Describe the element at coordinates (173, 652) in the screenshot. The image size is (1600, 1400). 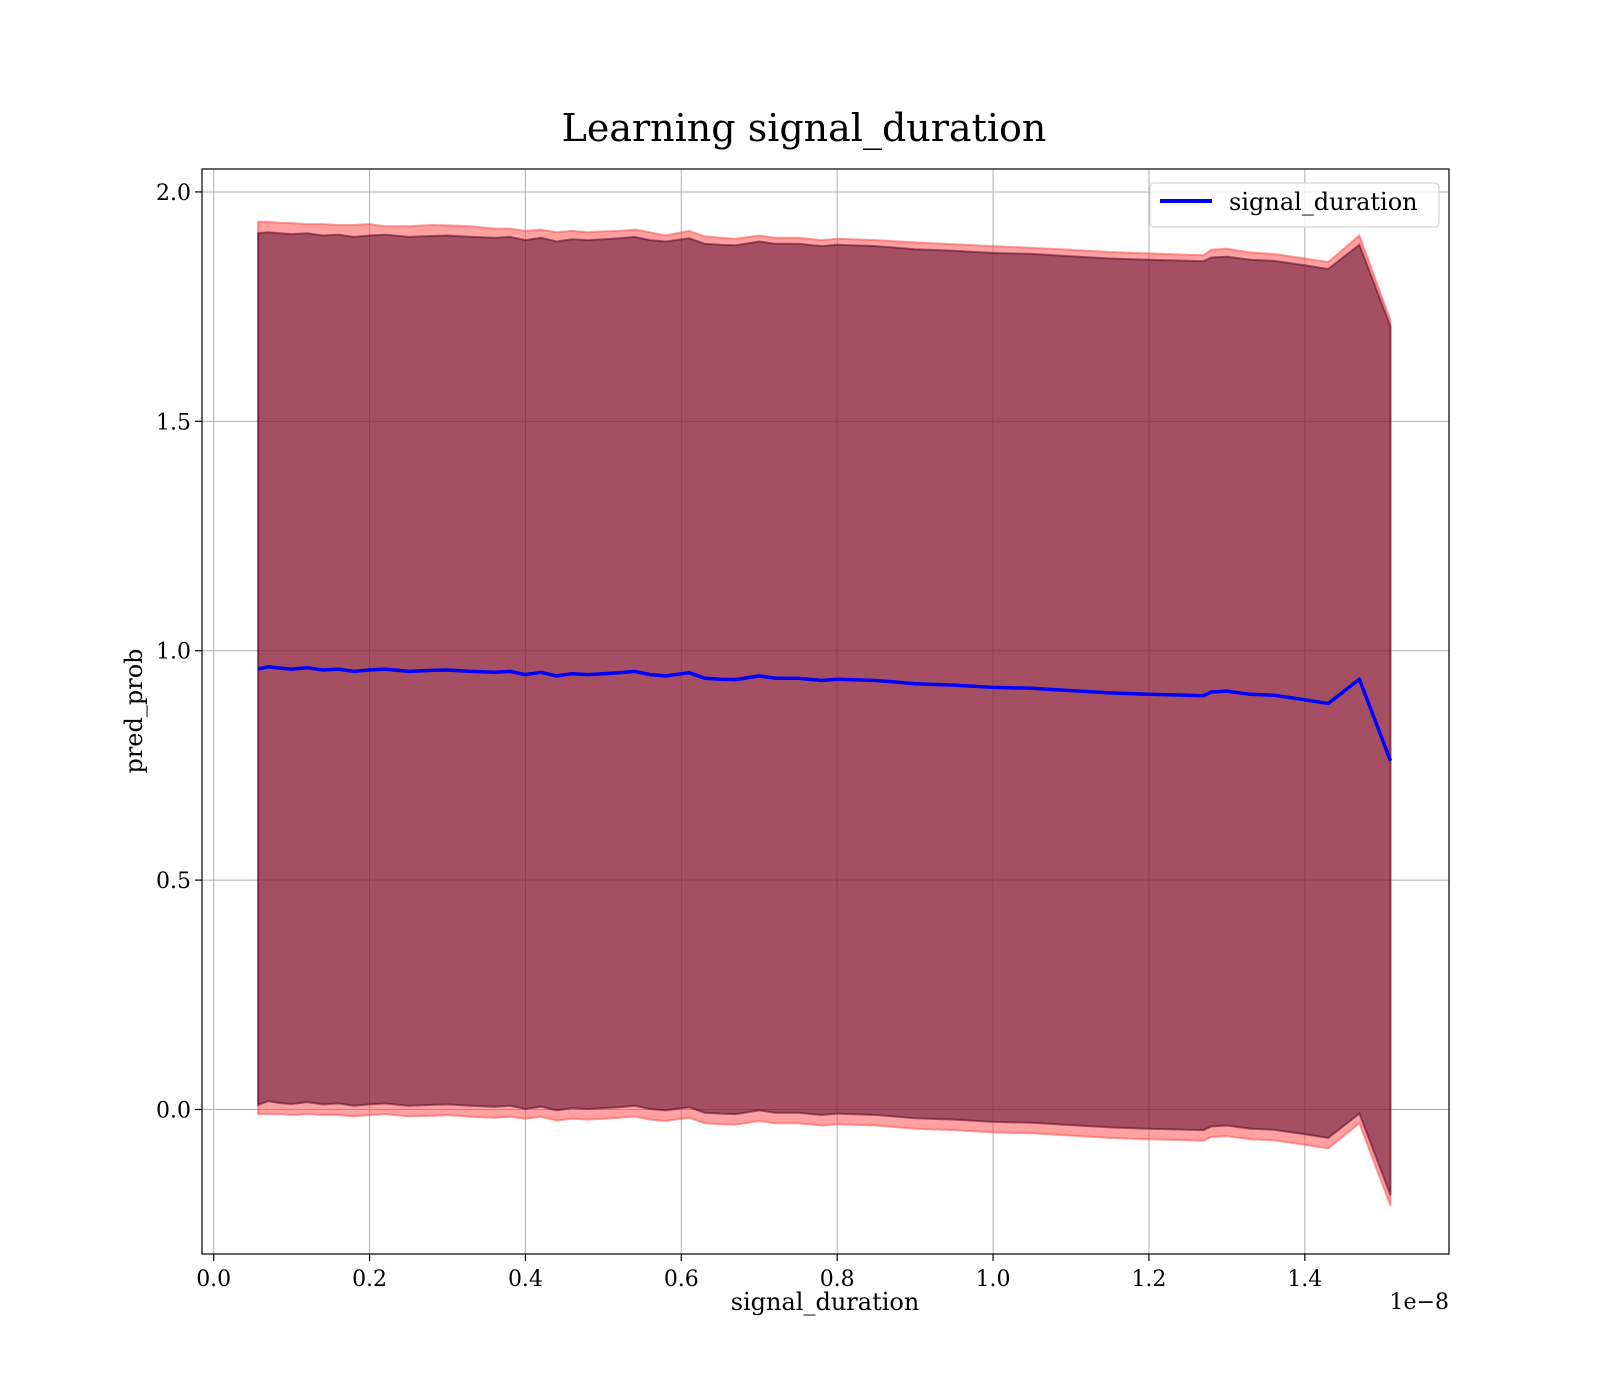
I see `y-tick-label: 1.0` at that location.